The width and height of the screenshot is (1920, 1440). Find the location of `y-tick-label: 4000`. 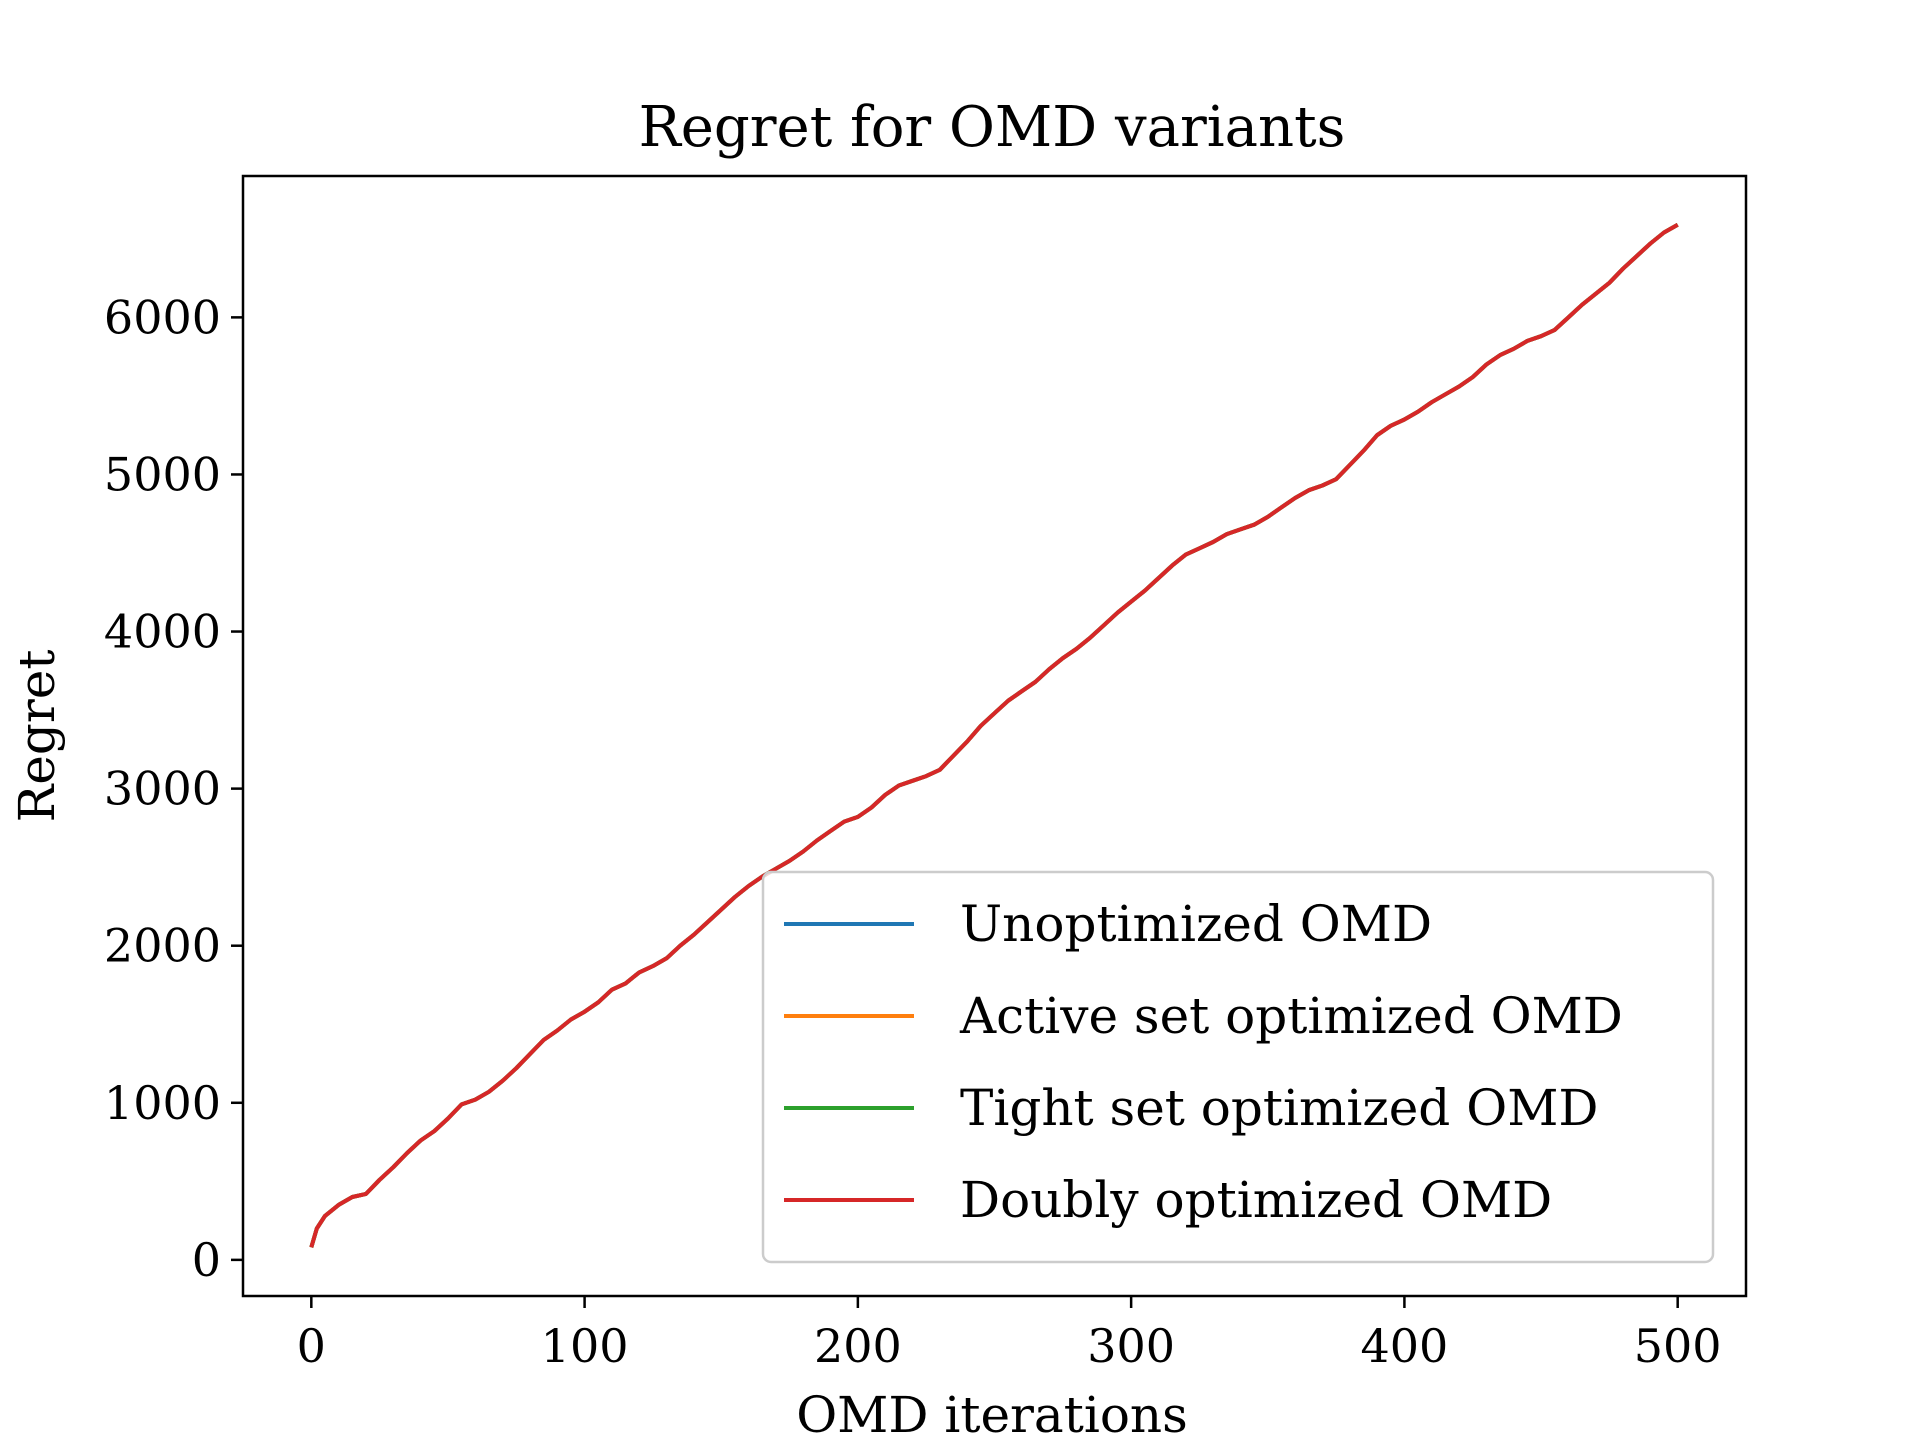

y-tick-label: 4000 is located at coordinates (162, 632).